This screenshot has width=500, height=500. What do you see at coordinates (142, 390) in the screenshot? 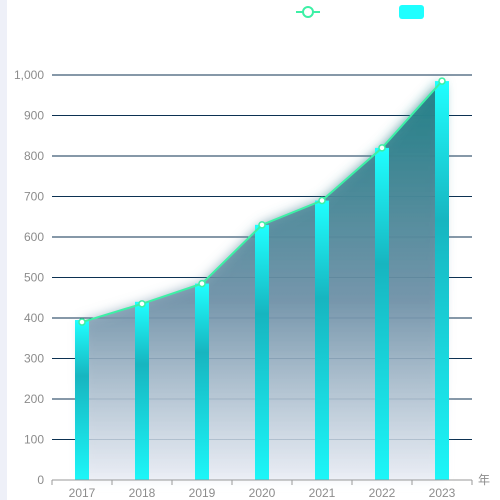
I see `bar-2018` at bounding box center [142, 390].